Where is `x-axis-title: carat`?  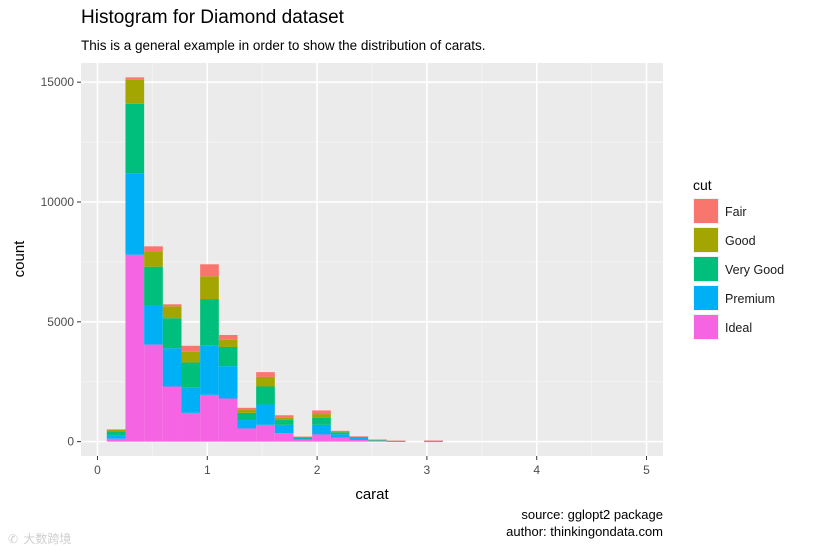 x-axis-title: carat is located at coordinates (372, 494).